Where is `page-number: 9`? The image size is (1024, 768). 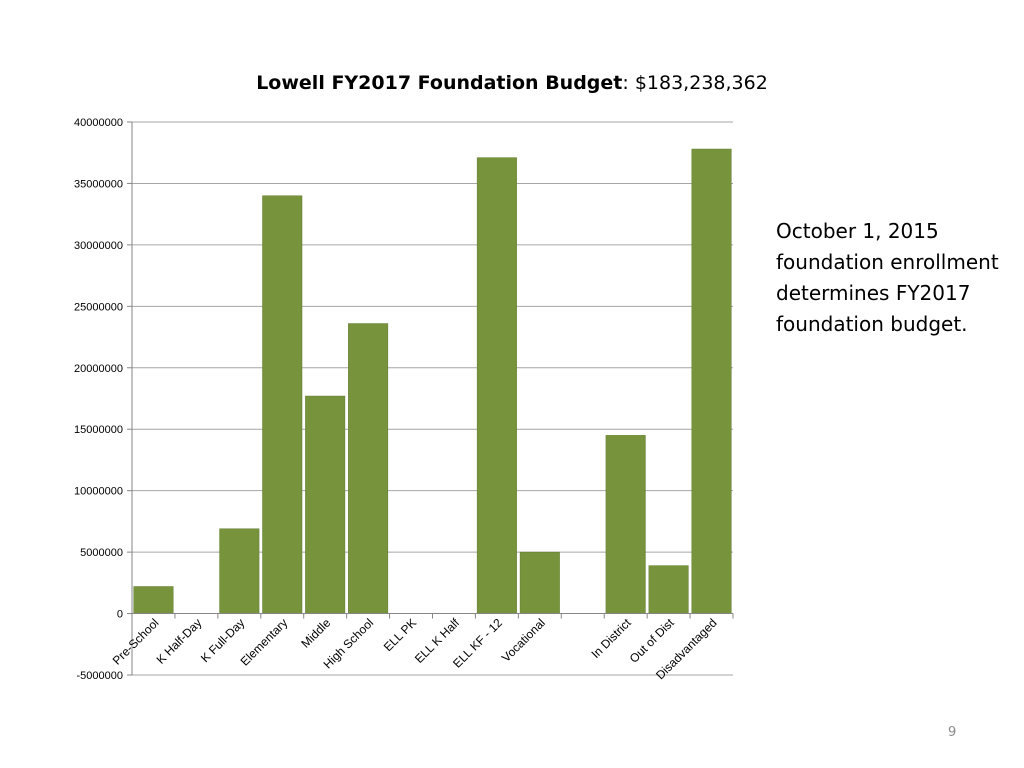
page-number: 9 is located at coordinates (952, 732).